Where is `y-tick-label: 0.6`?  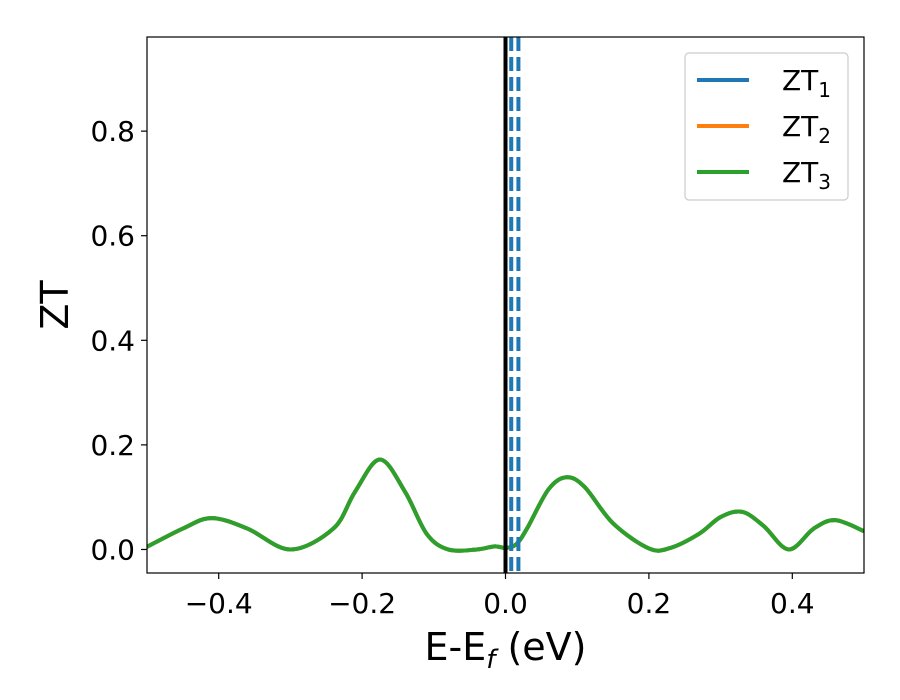
y-tick-label: 0.6 is located at coordinates (112, 236).